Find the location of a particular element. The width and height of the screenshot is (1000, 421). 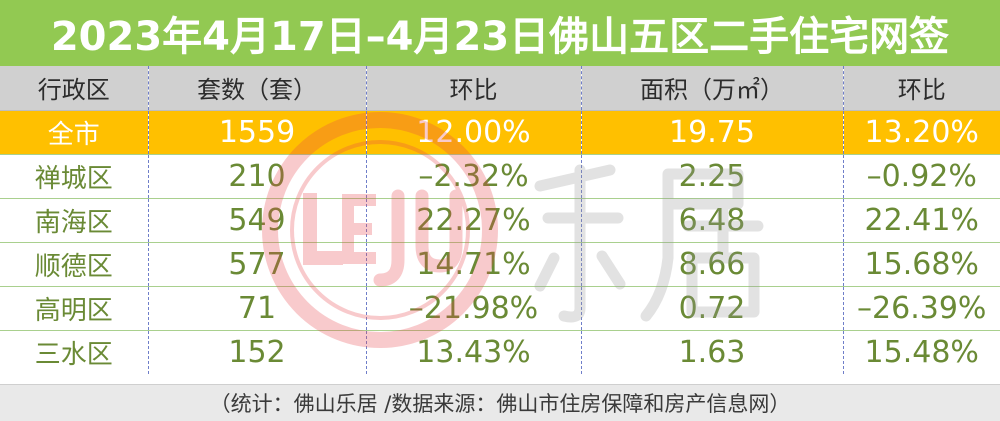

district-area: 6.48 is located at coordinates (711, 219).